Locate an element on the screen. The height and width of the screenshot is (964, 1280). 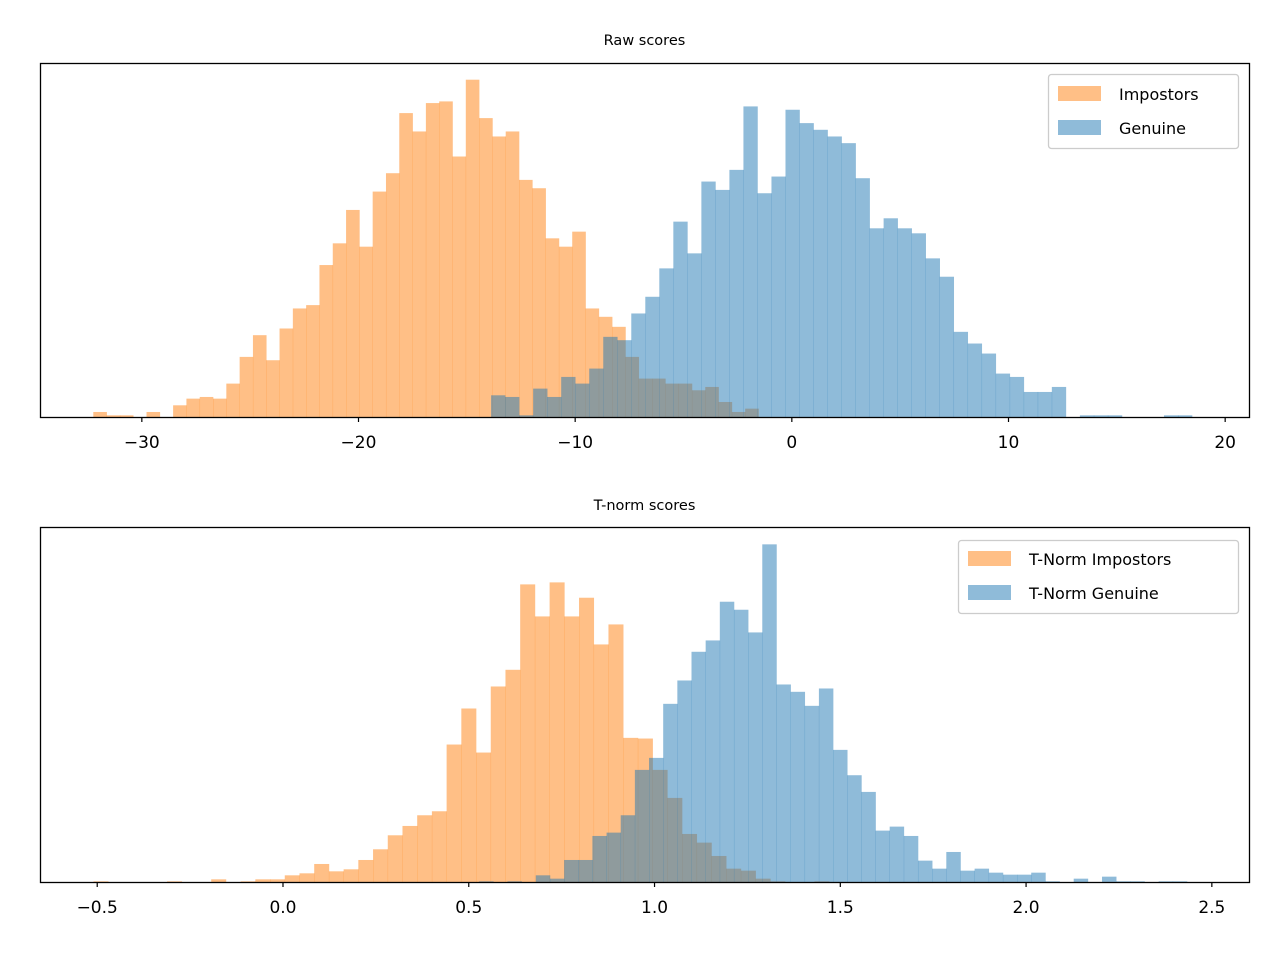
x-tick-label: 2.5 is located at coordinates (1211, 908).